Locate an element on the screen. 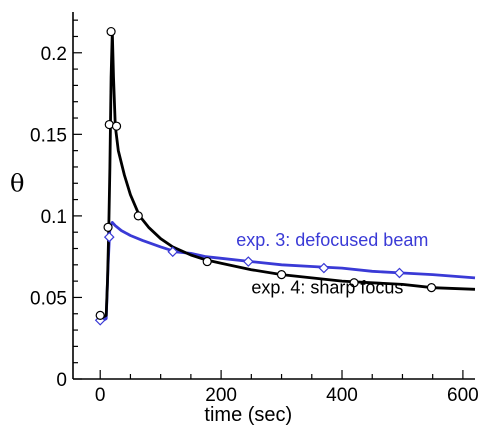 The width and height of the screenshot is (485, 429). x-tick-label: 600 is located at coordinates (463, 395).